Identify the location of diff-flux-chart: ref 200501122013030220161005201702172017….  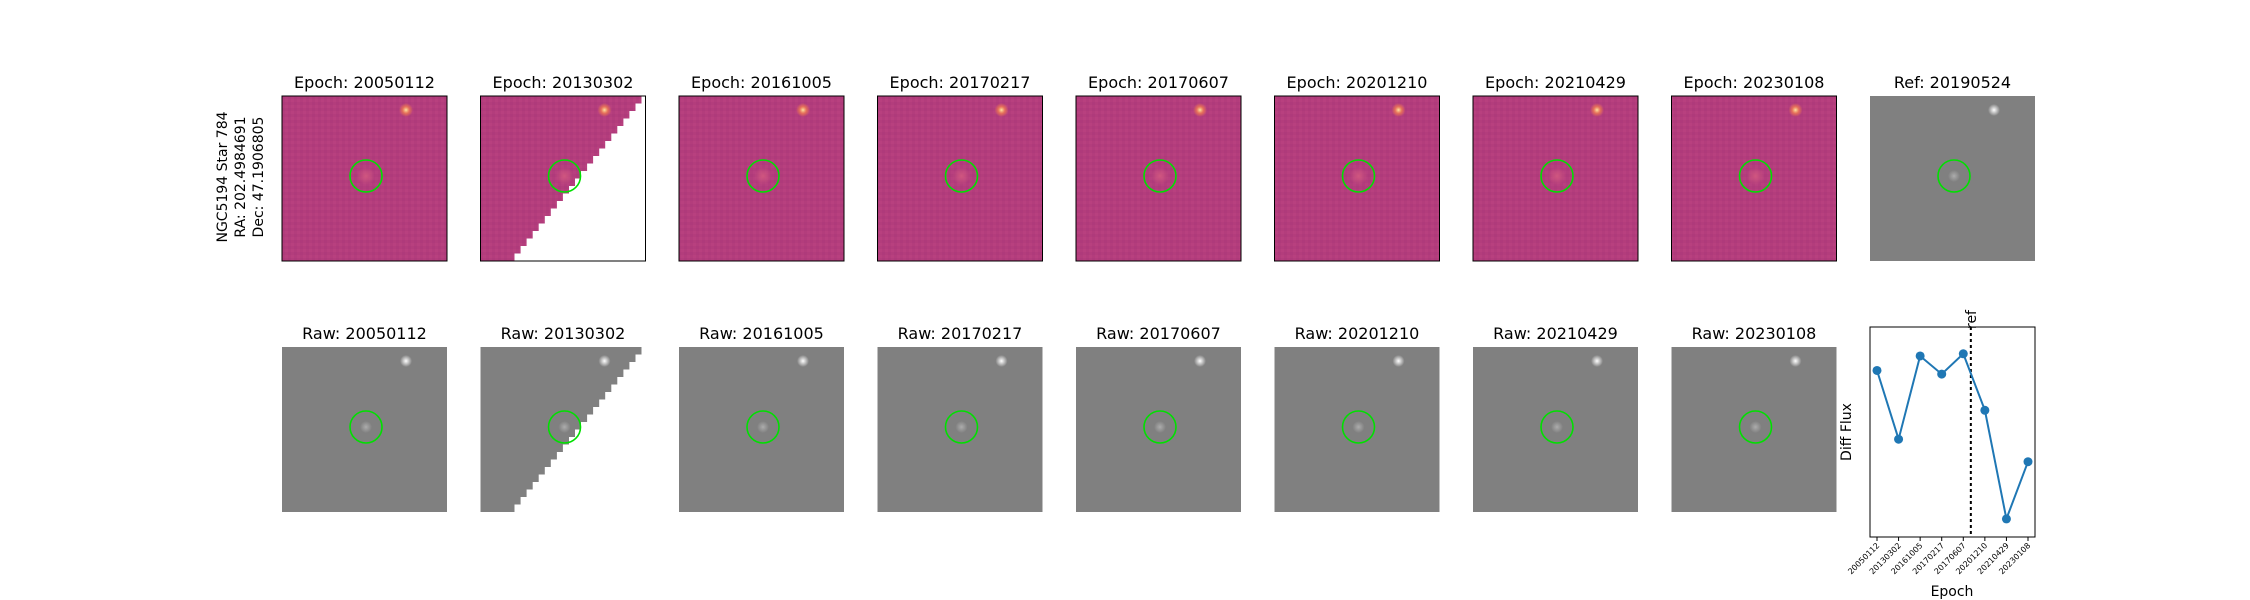
(1937, 454).